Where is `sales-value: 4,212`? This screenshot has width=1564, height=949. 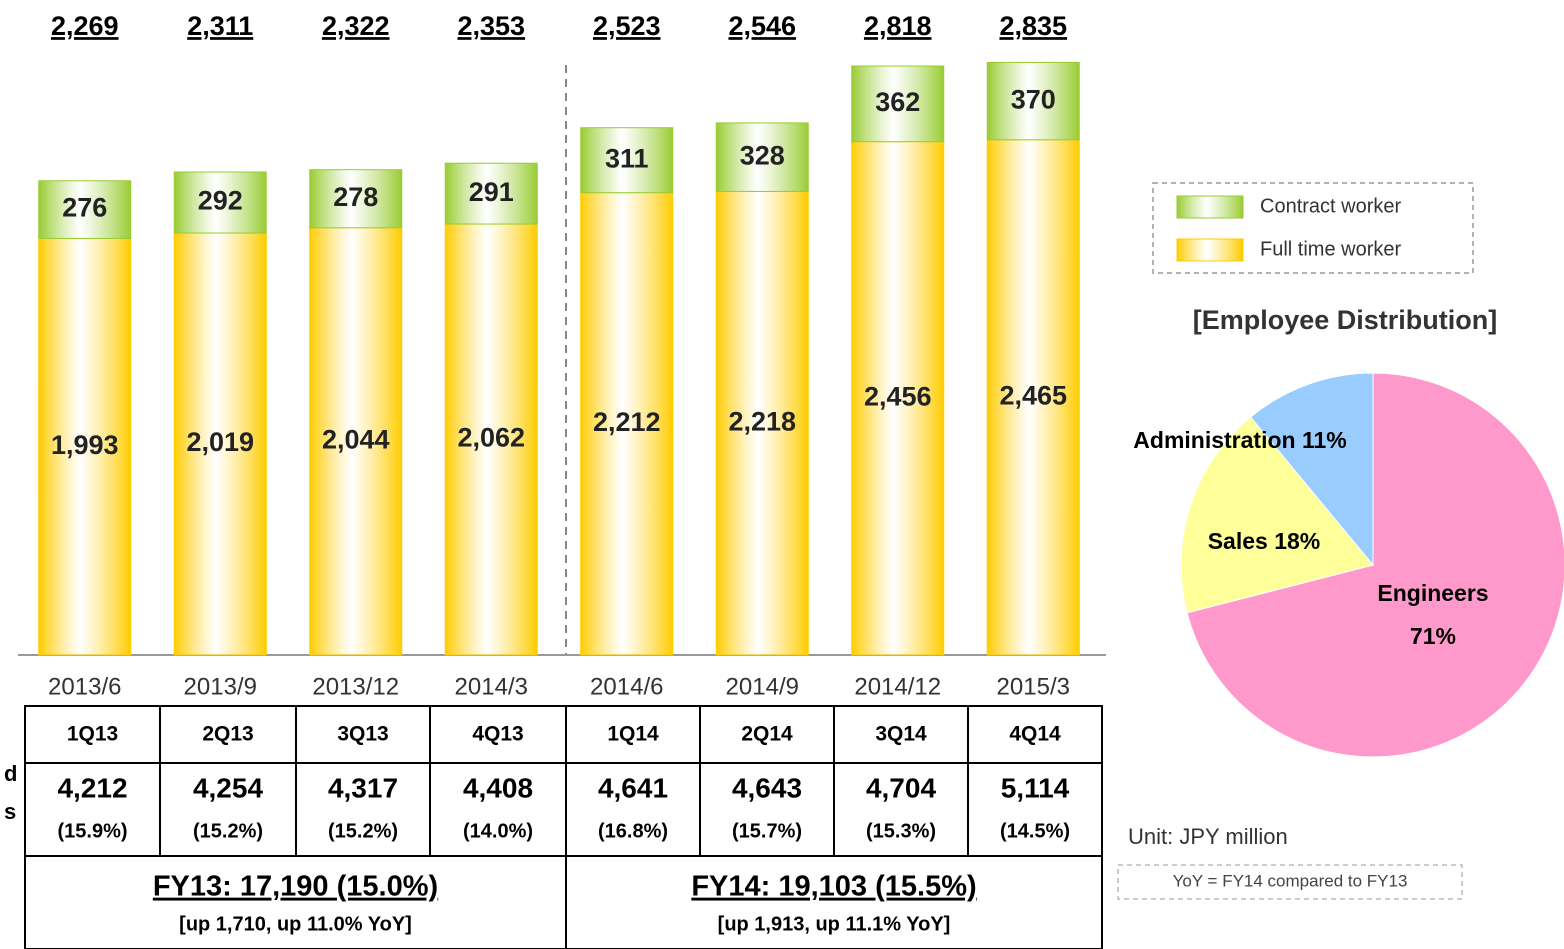 sales-value: 4,212 is located at coordinates (92, 787).